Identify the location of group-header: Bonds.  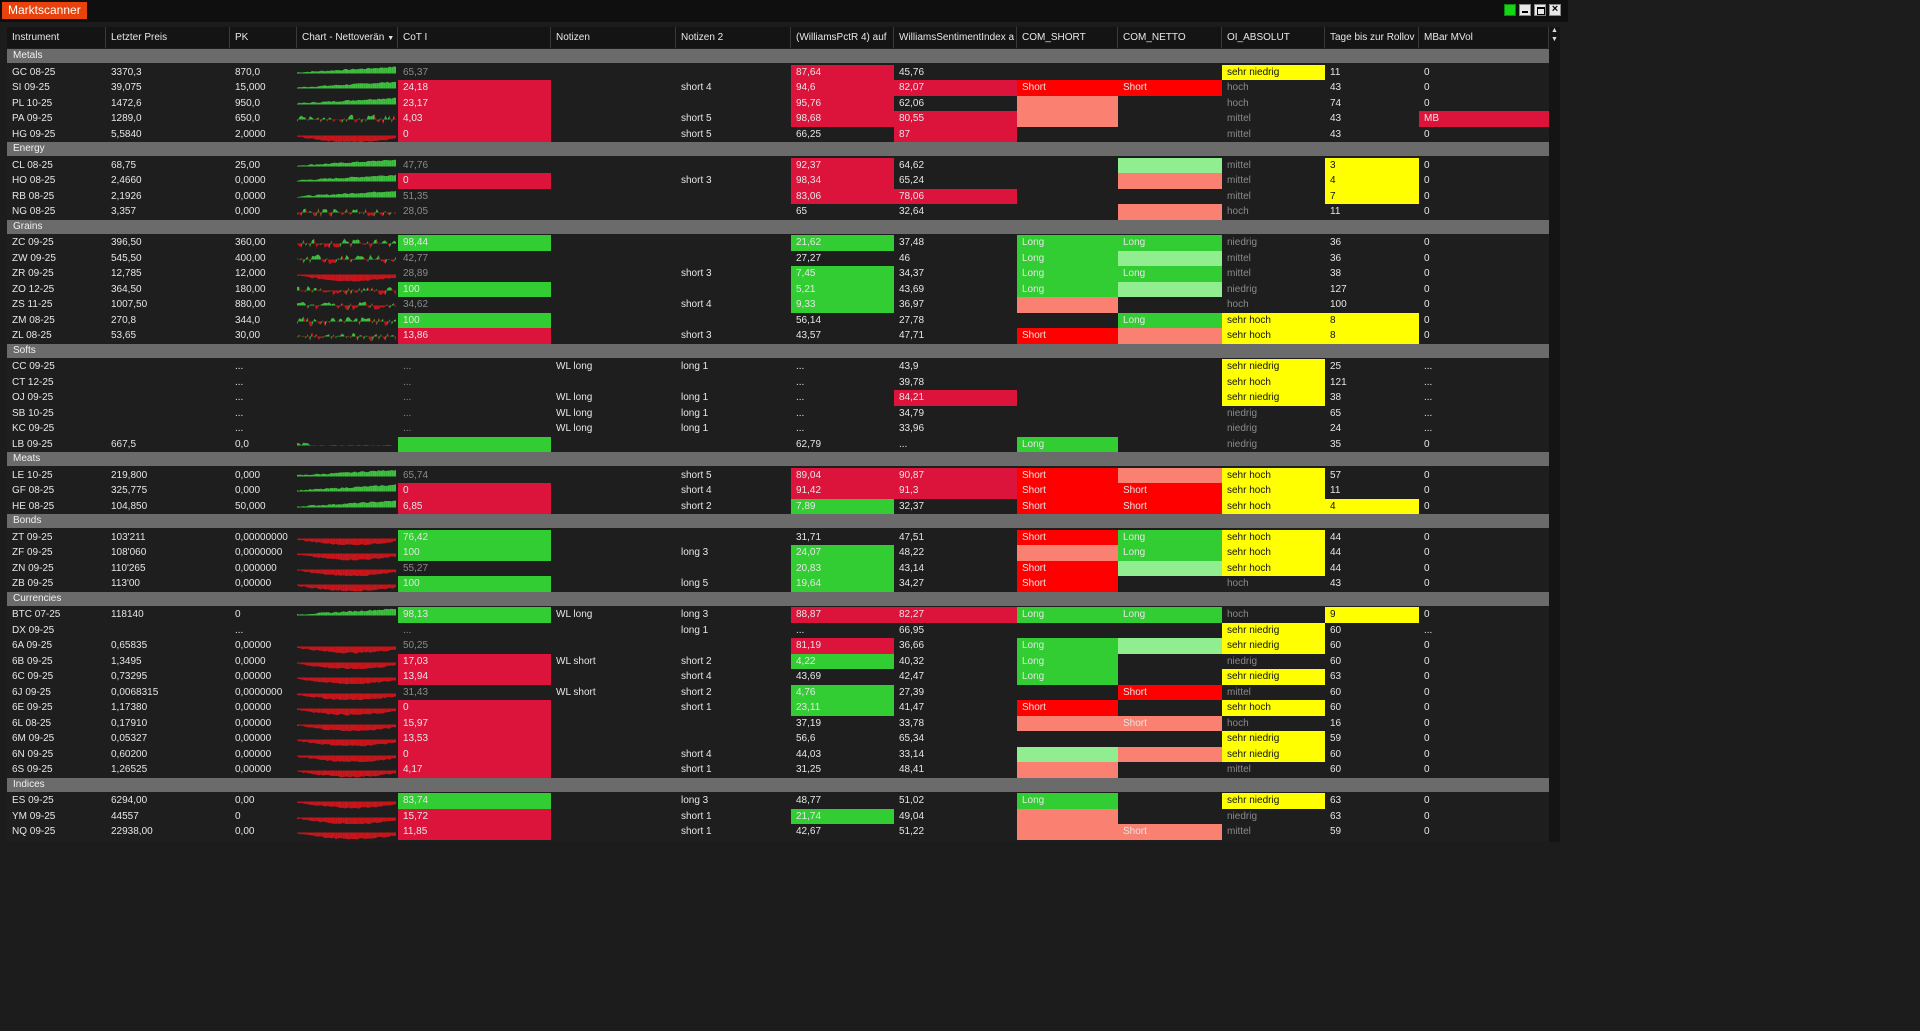
(778, 521).